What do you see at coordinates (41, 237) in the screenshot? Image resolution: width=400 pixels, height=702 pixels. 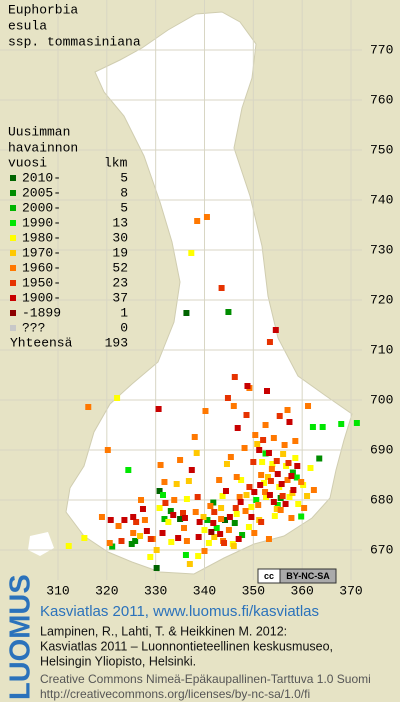 I see `legend-label: 1980-` at bounding box center [41, 237].